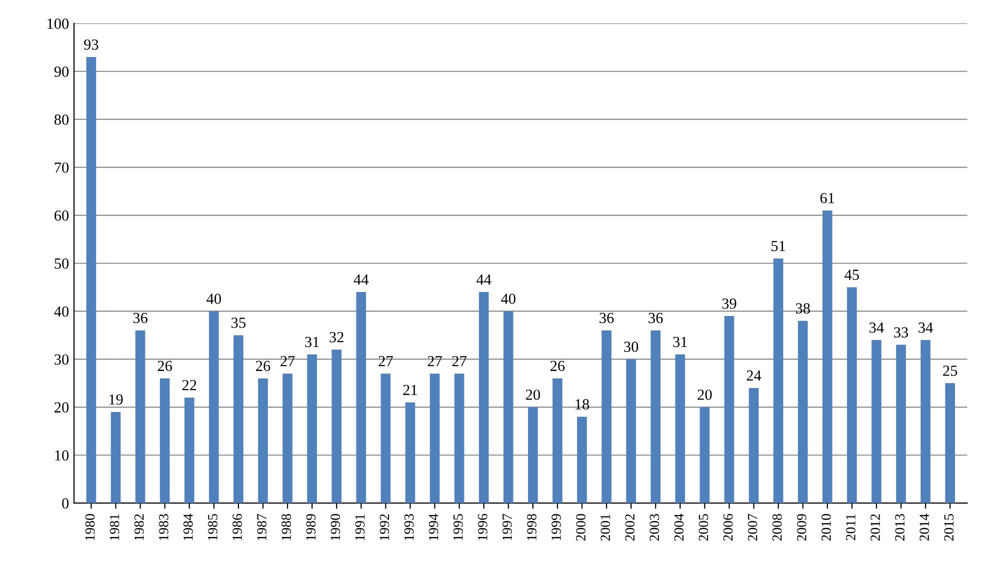 Image resolution: width=987 pixels, height=585 pixels. I want to click on data-label: 18, so click(583, 404).